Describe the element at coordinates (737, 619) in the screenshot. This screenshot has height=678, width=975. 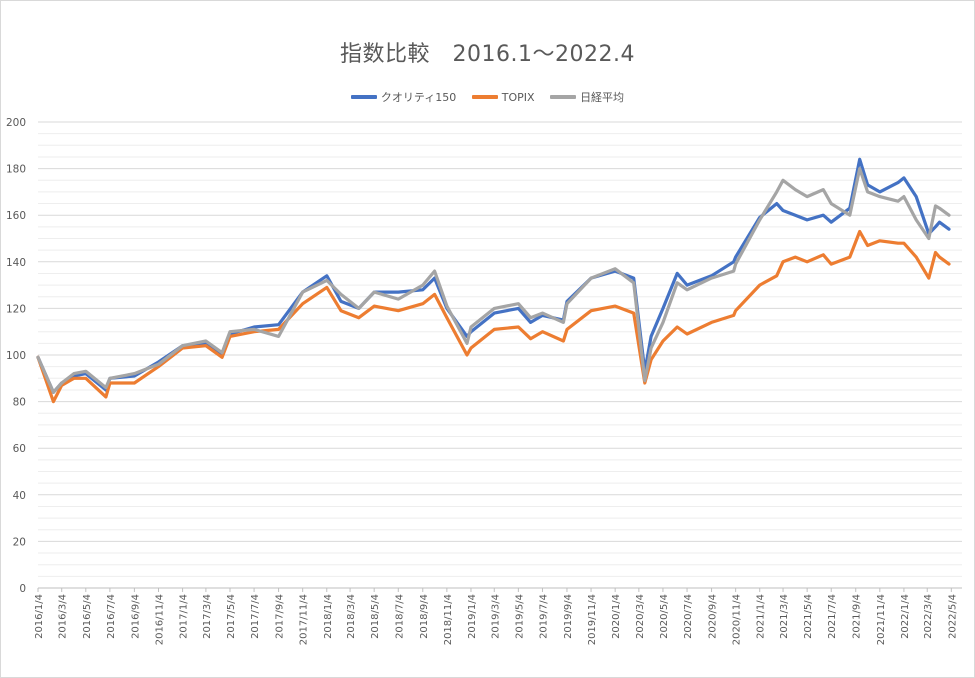
I see `x-tick-label: 2020/11/4` at that location.